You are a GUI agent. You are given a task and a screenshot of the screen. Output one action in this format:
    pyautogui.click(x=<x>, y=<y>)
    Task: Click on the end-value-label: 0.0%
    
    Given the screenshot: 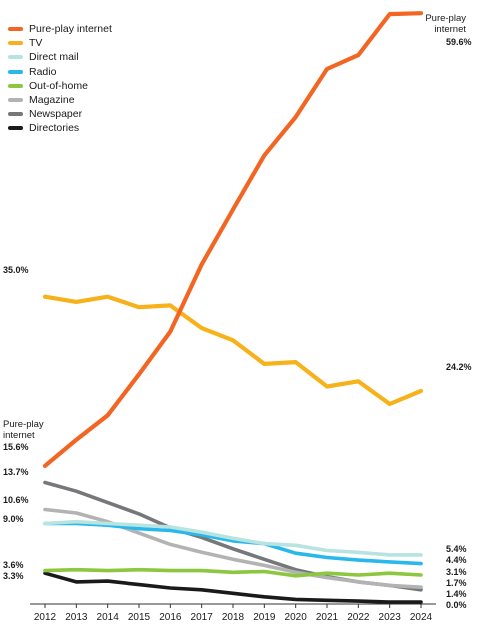 What is the action you would take?
    pyautogui.click(x=456, y=605)
    